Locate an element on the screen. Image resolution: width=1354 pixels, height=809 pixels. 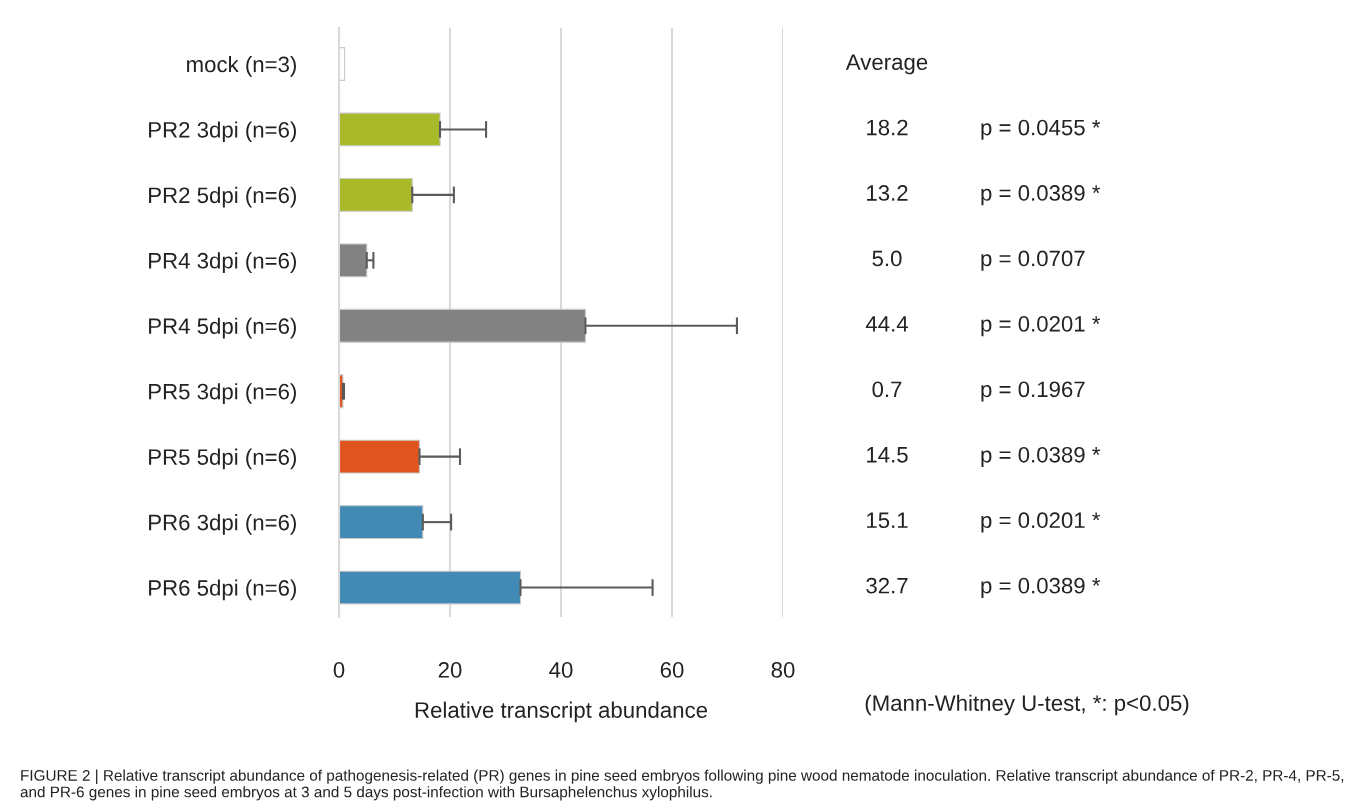
y-tick-label: PR5 3dpi (n=6) is located at coordinates (222, 393).